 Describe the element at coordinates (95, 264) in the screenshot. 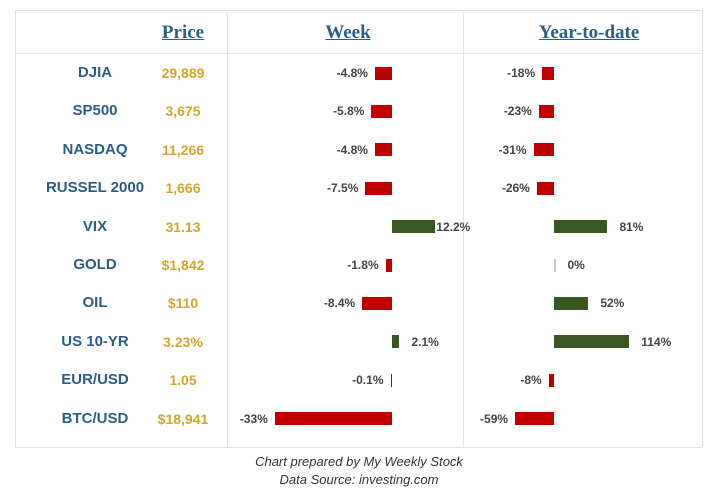

I see `ticker-name: GOLD` at that location.